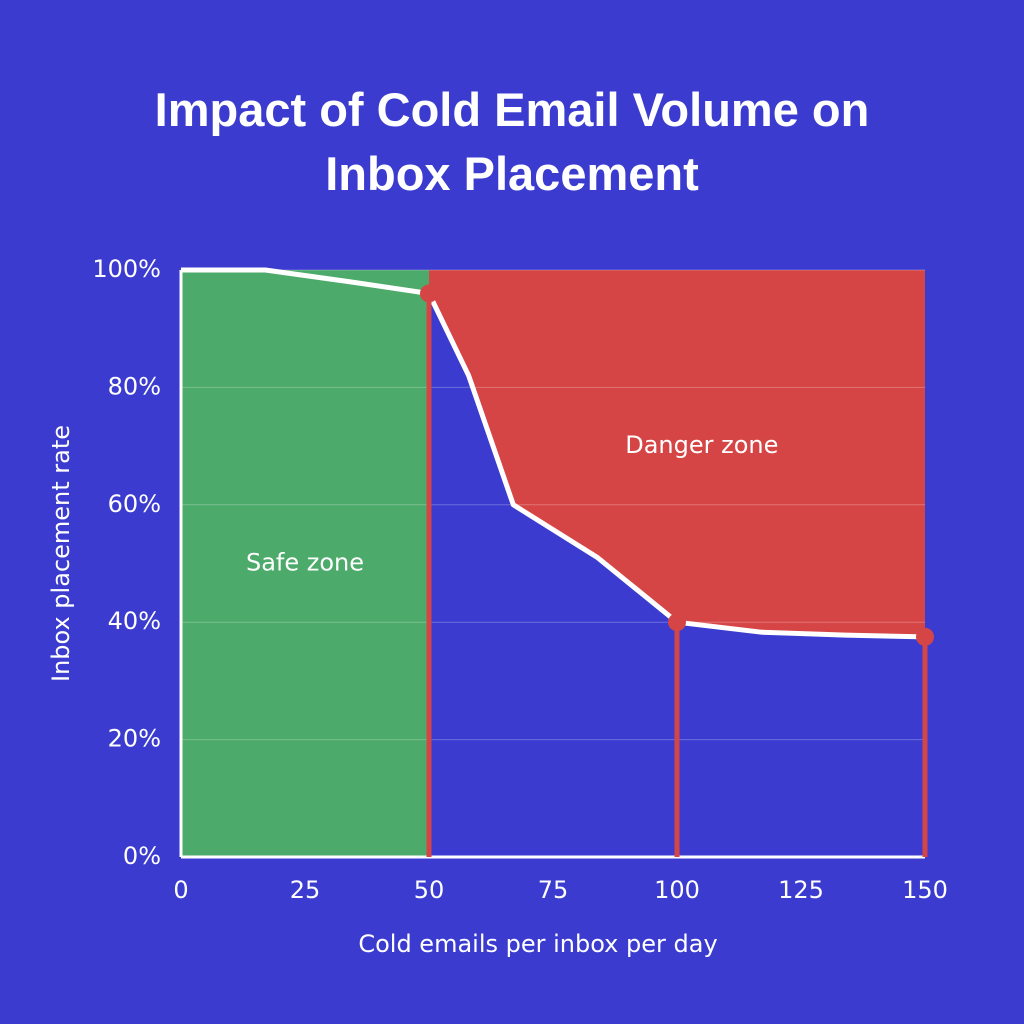 This screenshot has width=1024, height=1024. What do you see at coordinates (429, 890) in the screenshot?
I see `x-tick-label: 50` at bounding box center [429, 890].